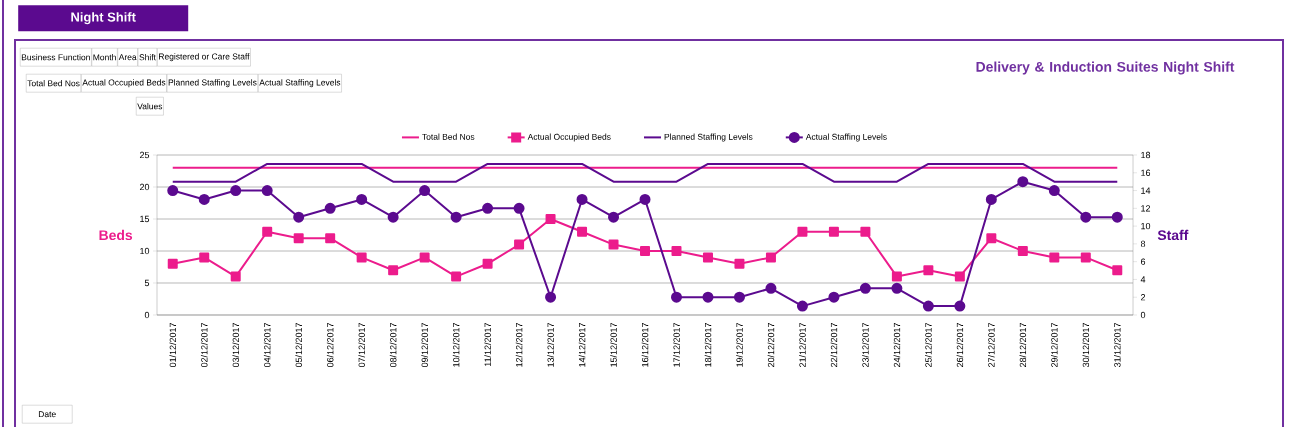 The image size is (1290, 427). What do you see at coordinates (1146, 172) in the screenshot?
I see `y2-tick-label: 16` at bounding box center [1146, 172].